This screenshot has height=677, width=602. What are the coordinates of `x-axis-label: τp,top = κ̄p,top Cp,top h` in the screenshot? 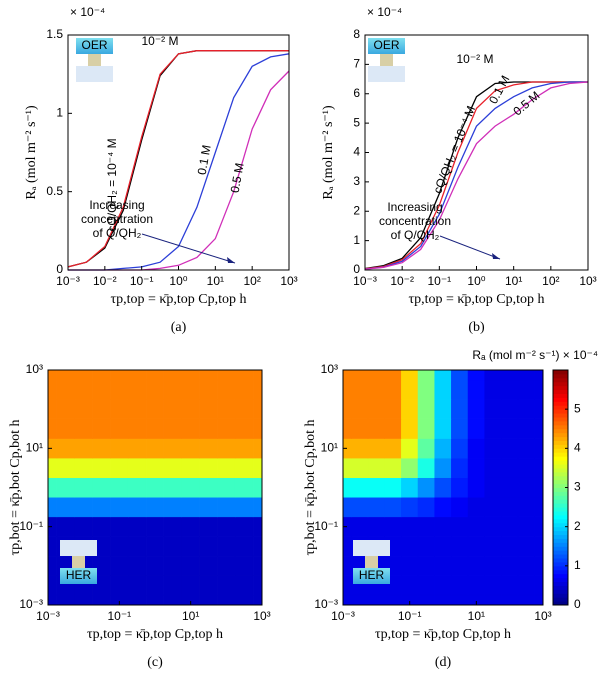 It's located at (476, 299).